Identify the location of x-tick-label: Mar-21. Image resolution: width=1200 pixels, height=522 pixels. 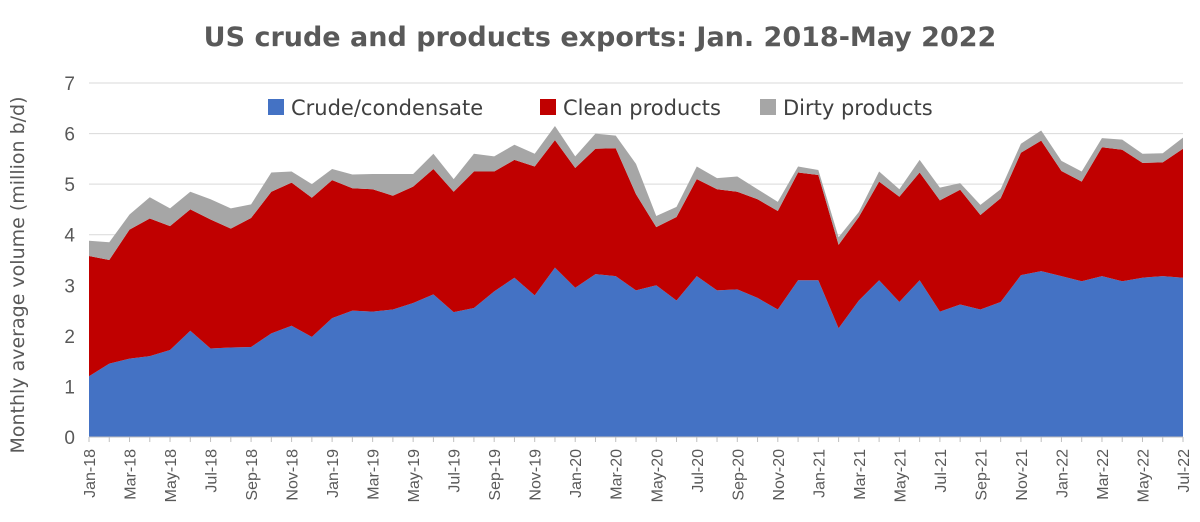
(860, 474).